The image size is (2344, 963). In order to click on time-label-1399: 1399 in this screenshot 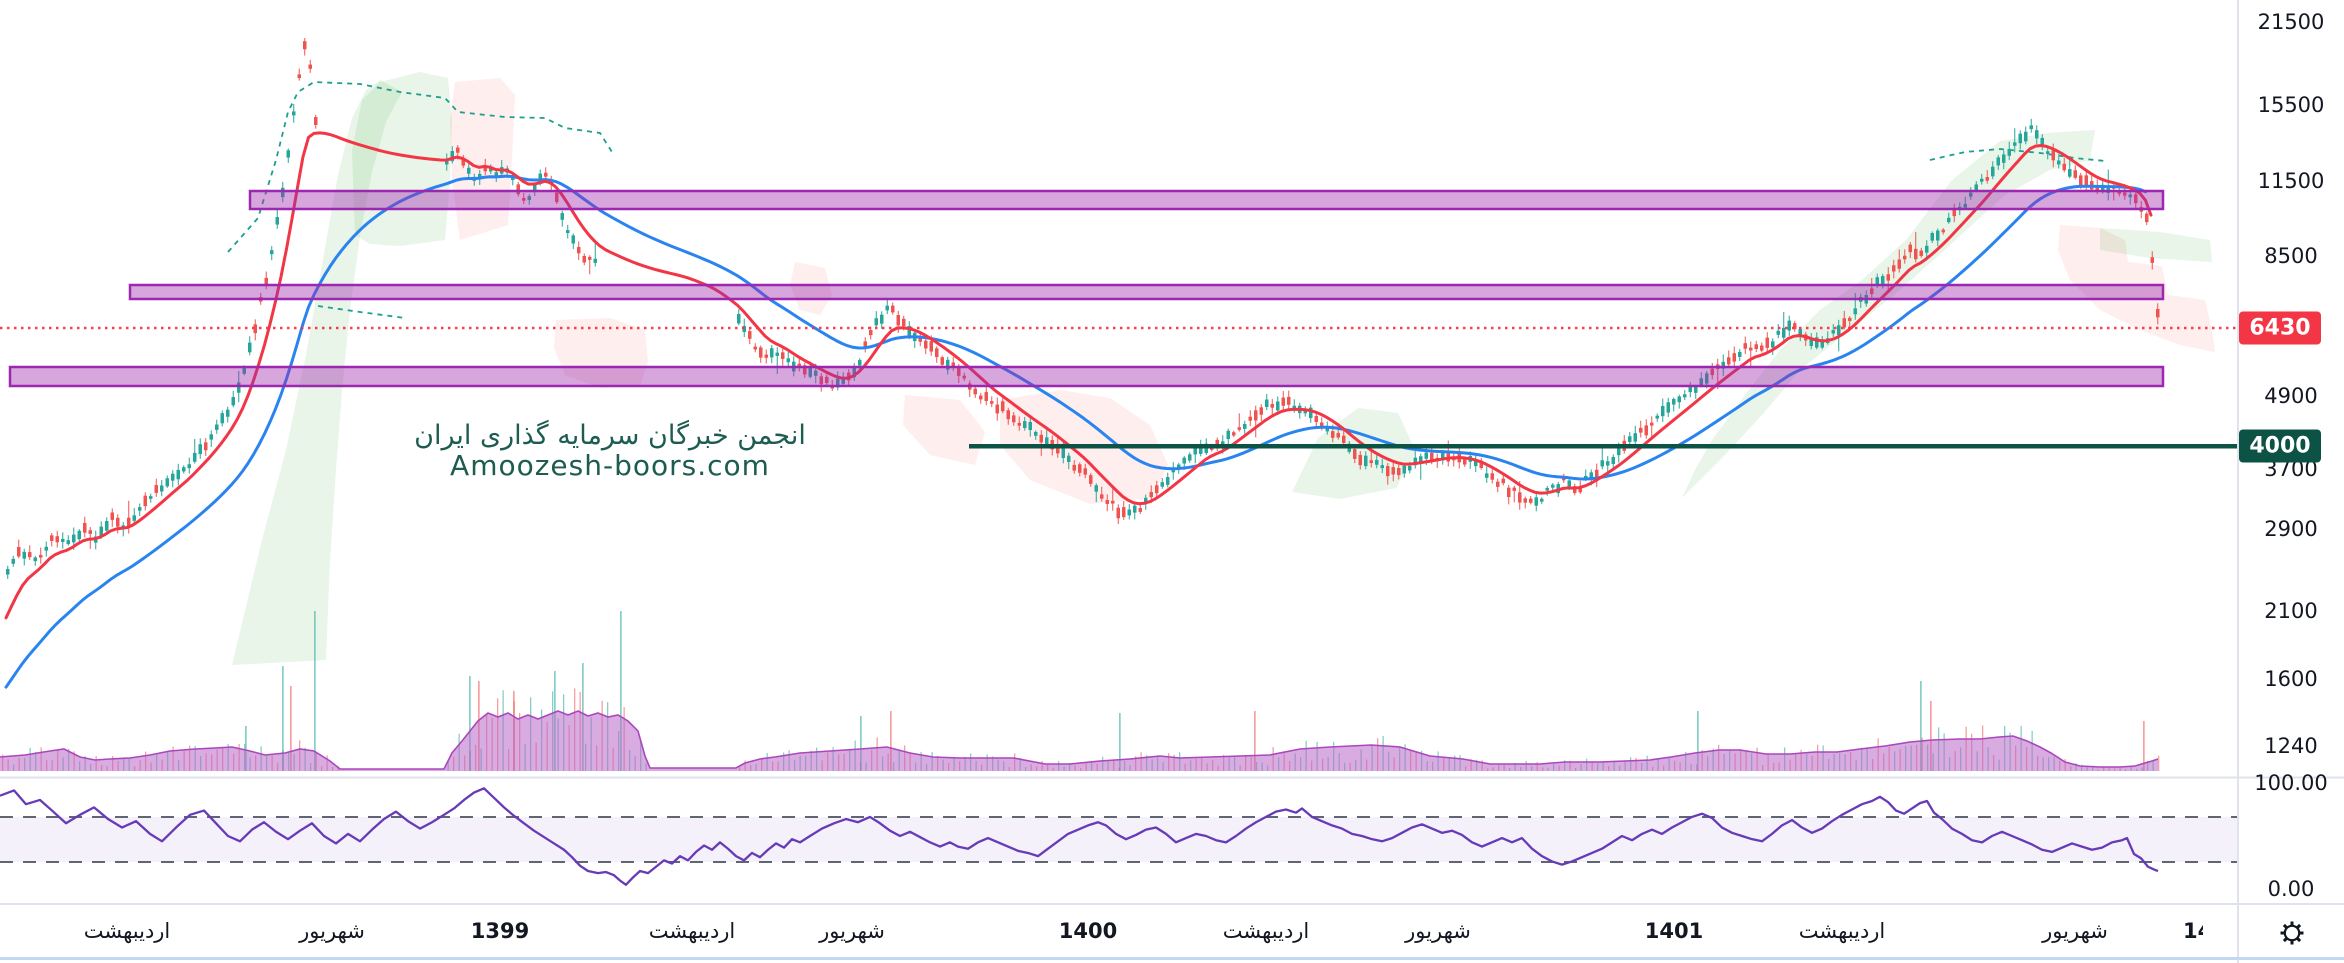, I will do `click(500, 931)`.